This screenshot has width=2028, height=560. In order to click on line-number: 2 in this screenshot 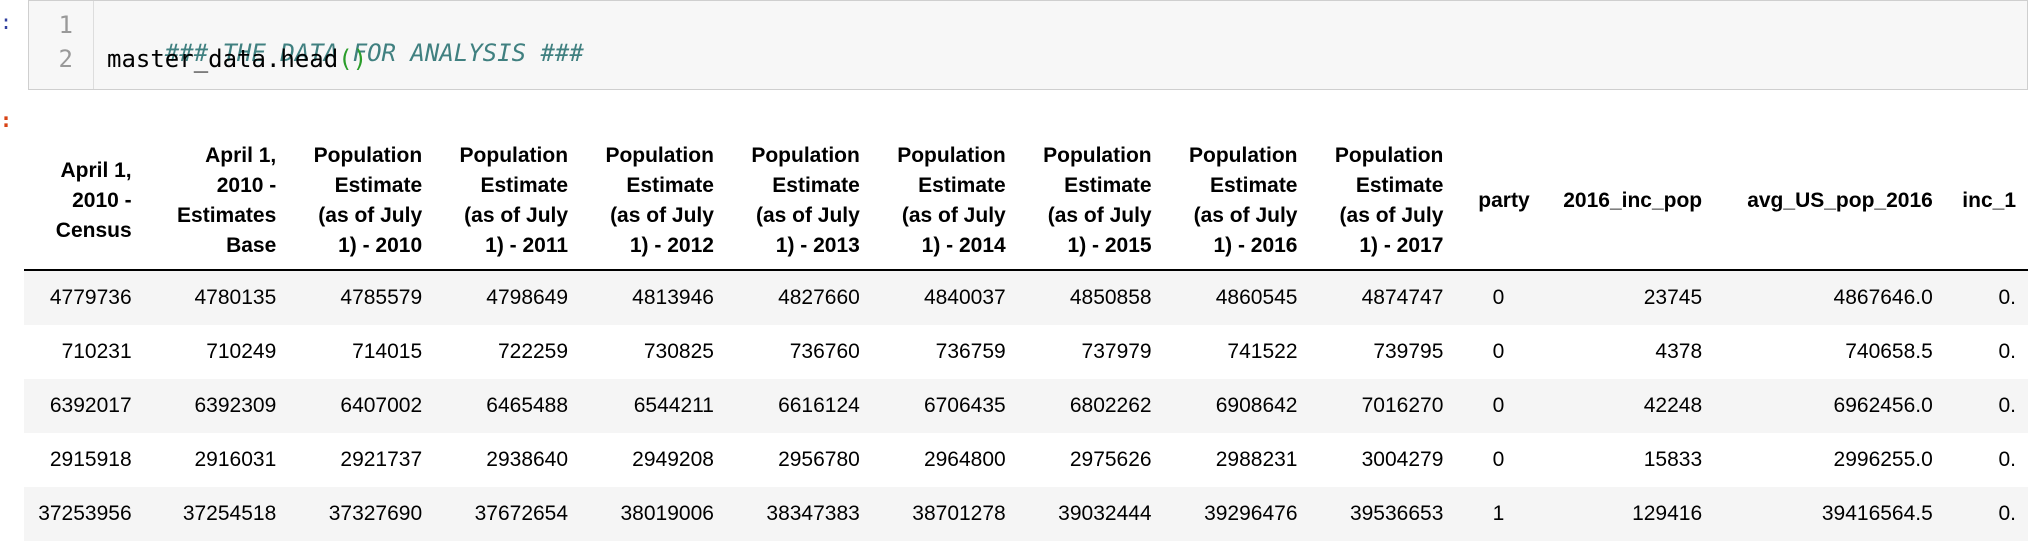, I will do `click(65, 59)`.